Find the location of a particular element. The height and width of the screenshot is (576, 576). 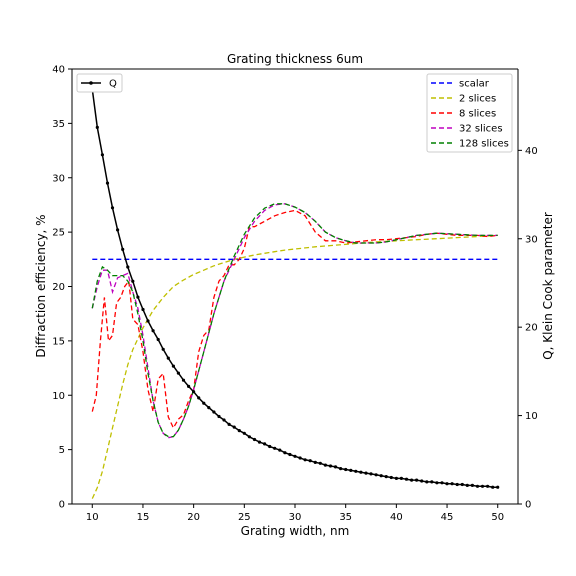

y-left-tick-label: 40 is located at coordinates (58, 70).